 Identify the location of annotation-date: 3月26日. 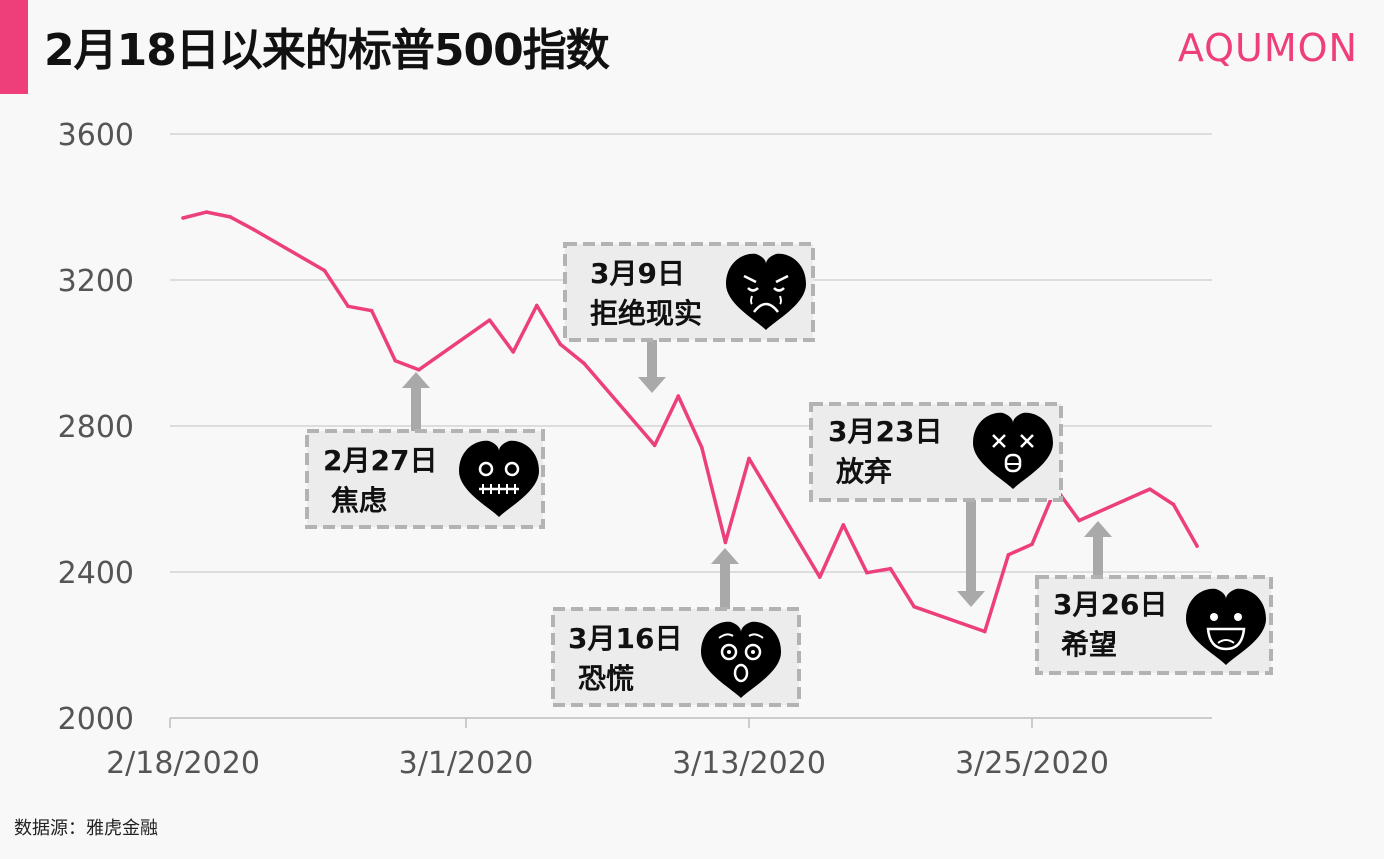
(1110, 604).